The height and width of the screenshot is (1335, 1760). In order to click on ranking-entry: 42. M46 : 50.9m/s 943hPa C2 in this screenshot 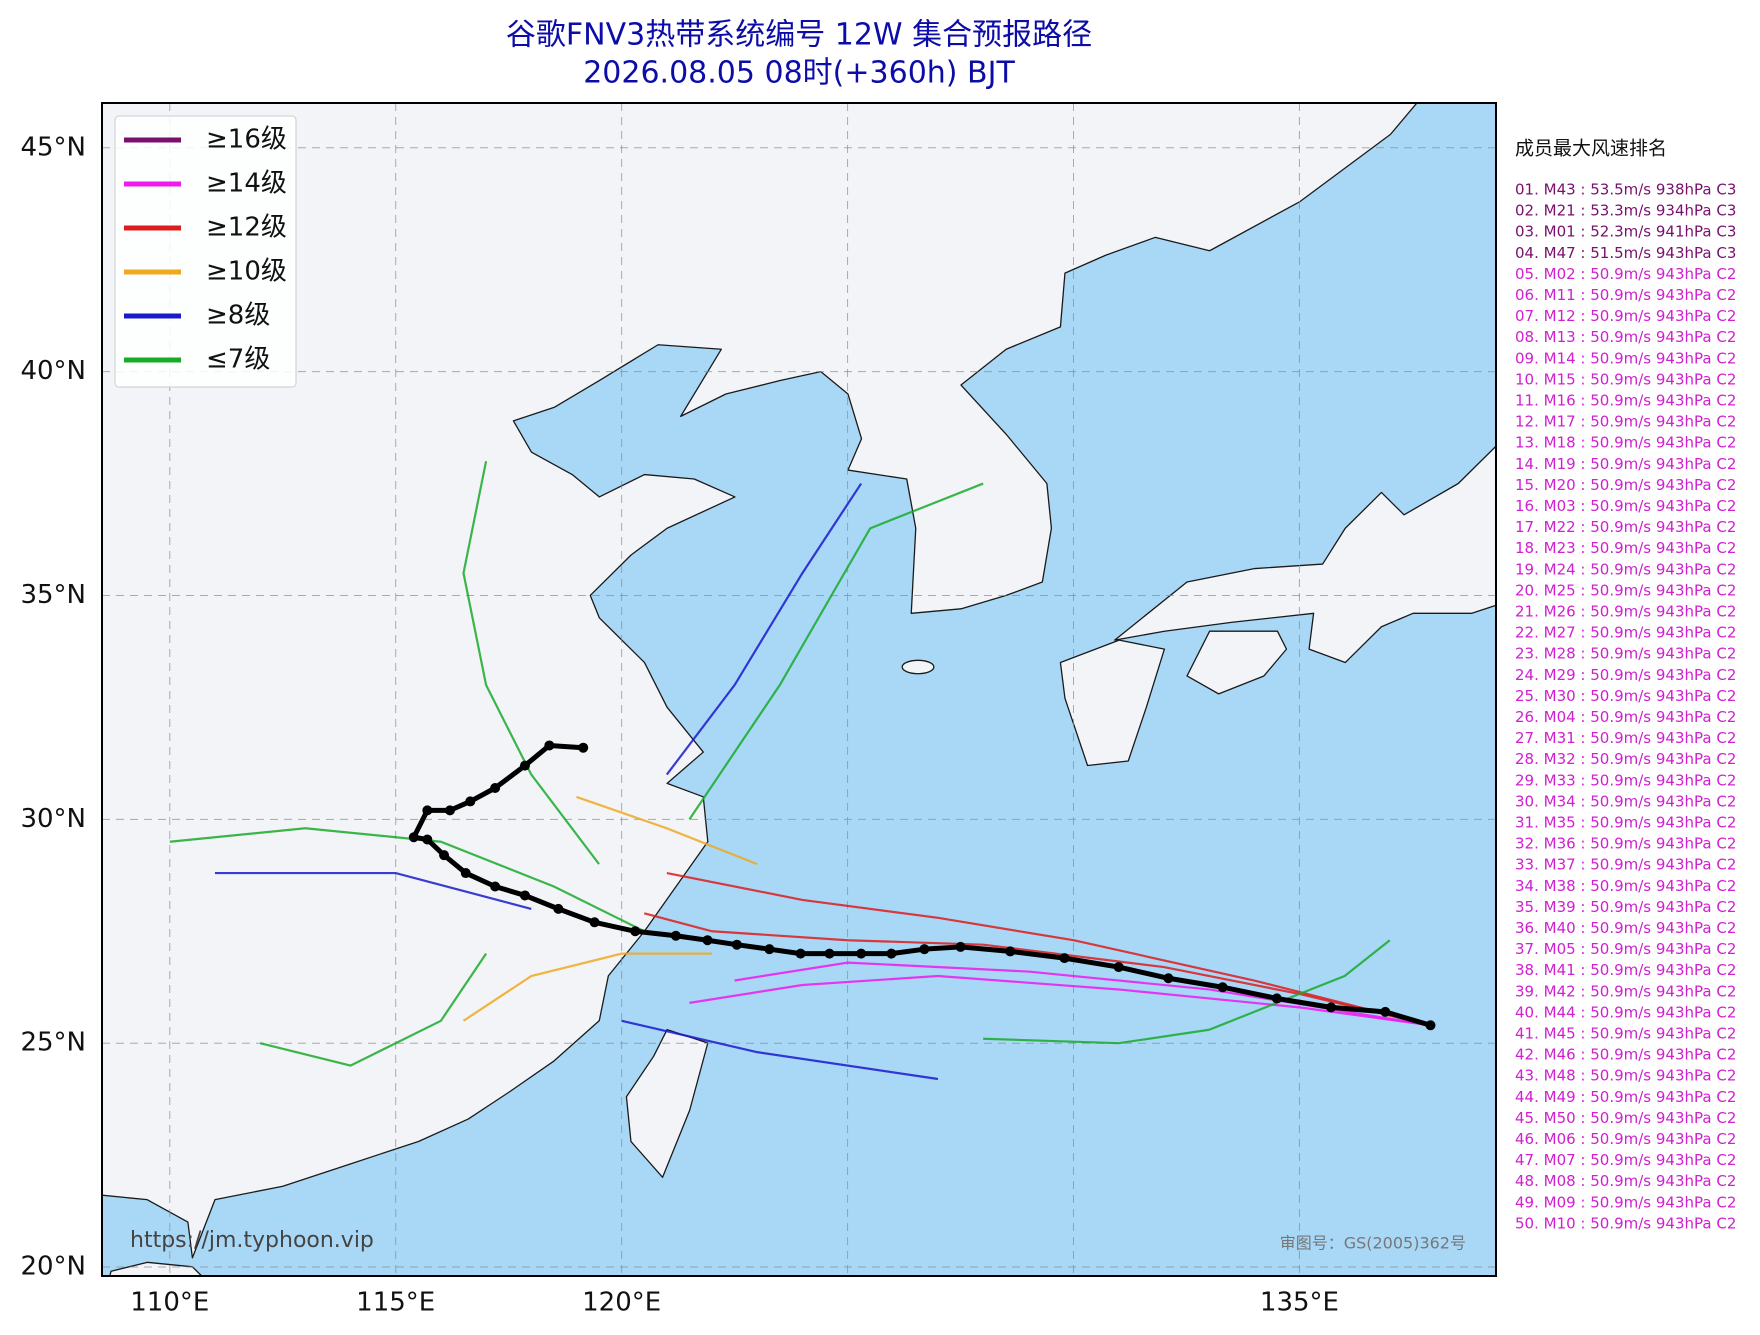, I will do `click(1625, 1055)`.